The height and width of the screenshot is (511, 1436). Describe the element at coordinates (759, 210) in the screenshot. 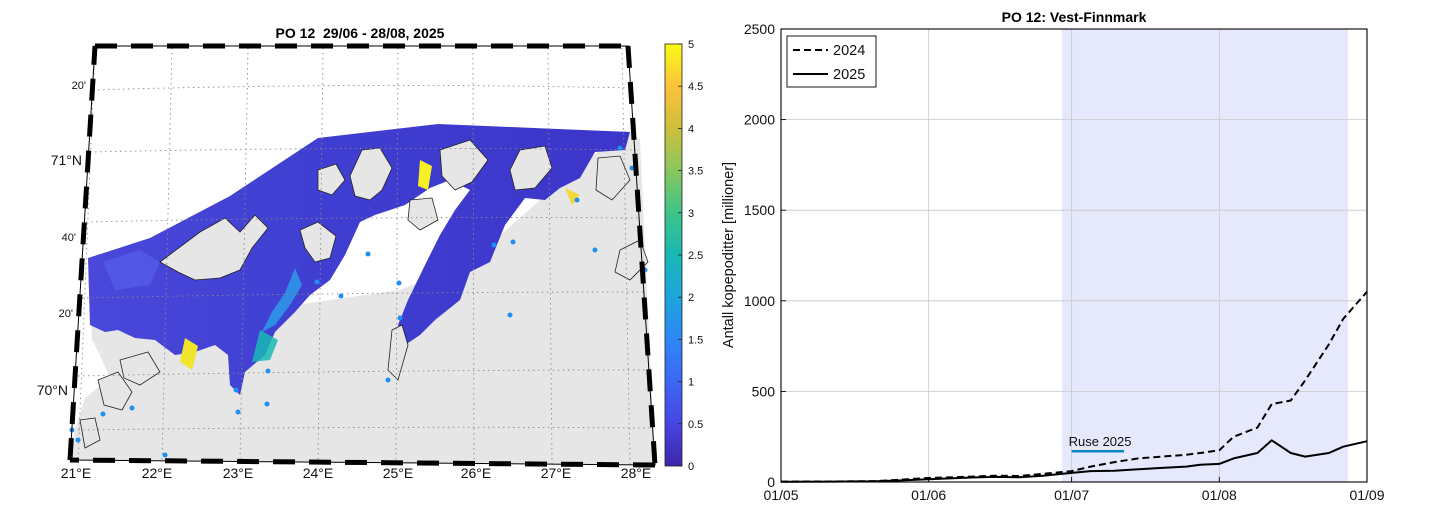

I see `y-tick-label: 1500` at that location.